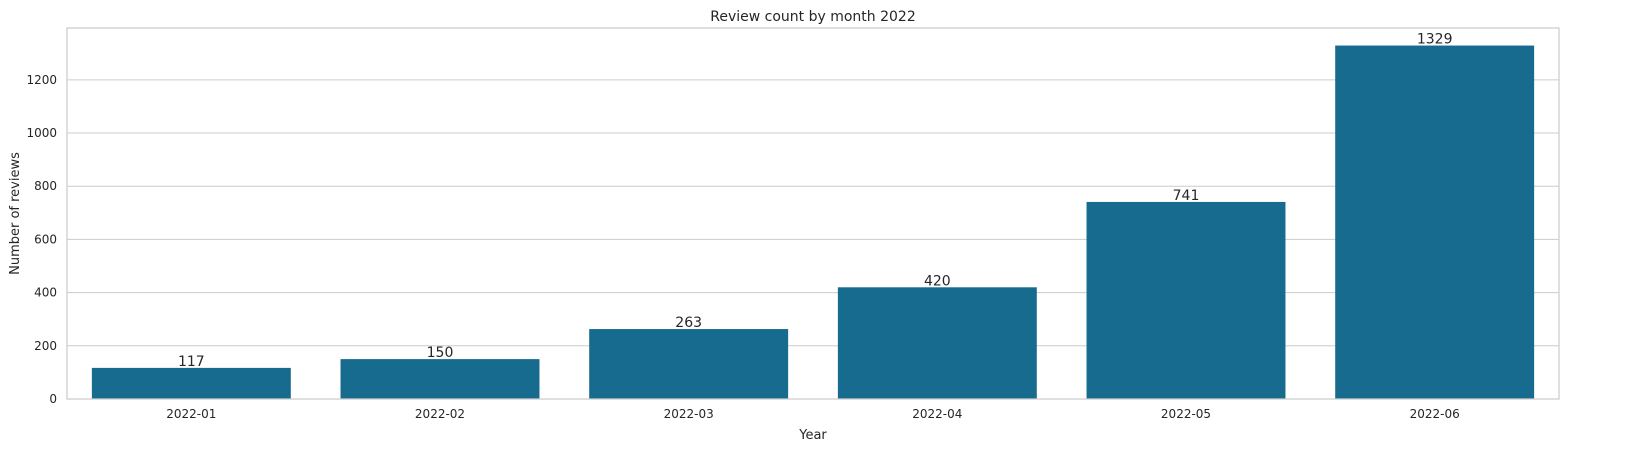 The image size is (1630, 472). What do you see at coordinates (45, 293) in the screenshot?
I see `y-tick-label: 400` at bounding box center [45, 293].